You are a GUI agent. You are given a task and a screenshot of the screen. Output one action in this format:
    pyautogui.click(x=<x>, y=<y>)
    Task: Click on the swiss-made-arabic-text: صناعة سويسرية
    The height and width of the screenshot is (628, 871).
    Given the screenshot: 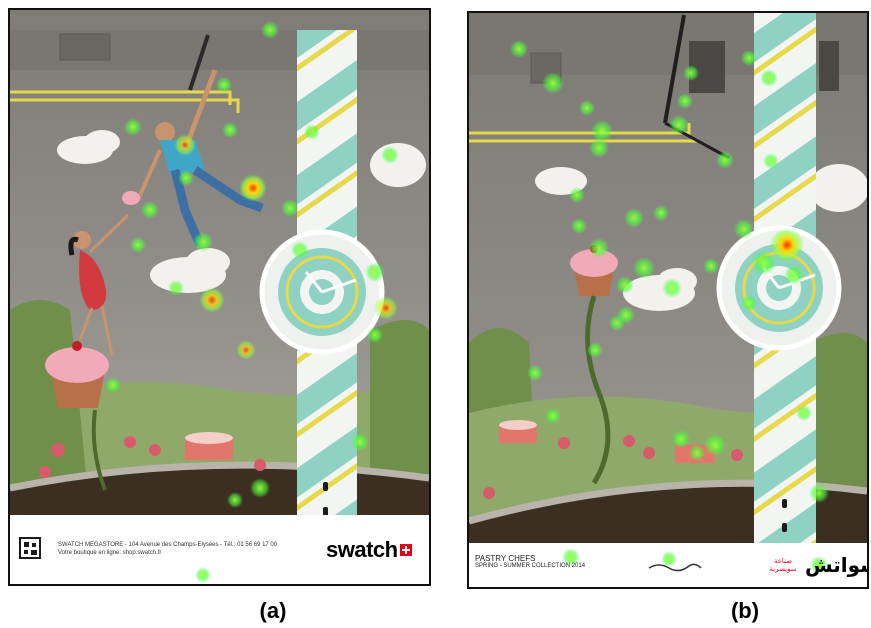 What is the action you would take?
    pyautogui.click(x=783, y=565)
    